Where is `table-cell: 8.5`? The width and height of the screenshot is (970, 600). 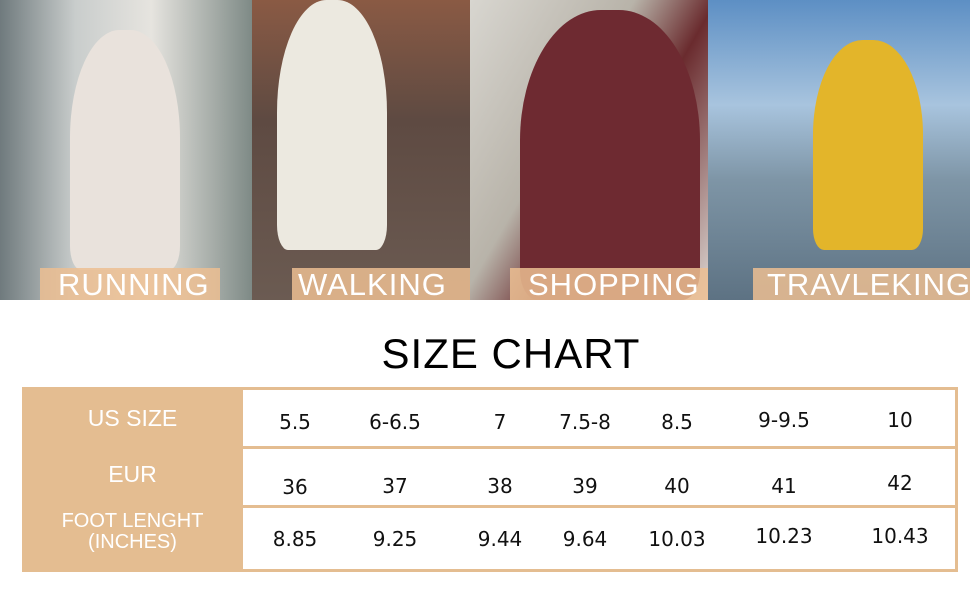 table-cell: 8.5 is located at coordinates (677, 422).